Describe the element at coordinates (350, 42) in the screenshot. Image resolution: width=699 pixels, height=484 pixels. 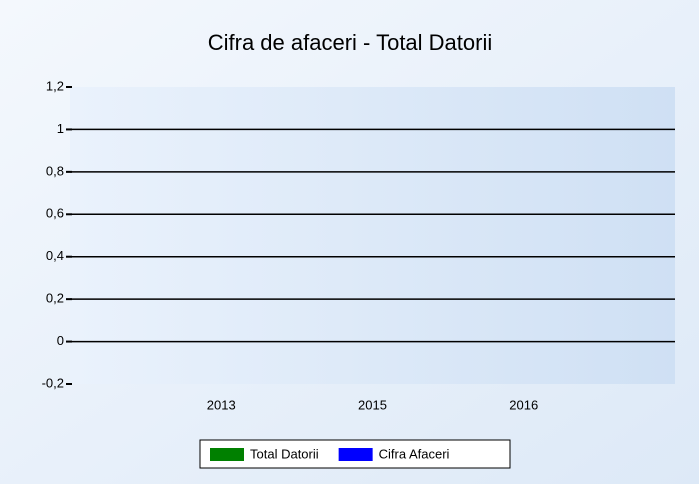
I see `chart-title: Cifra de afaceri - Total Datorii` at that location.